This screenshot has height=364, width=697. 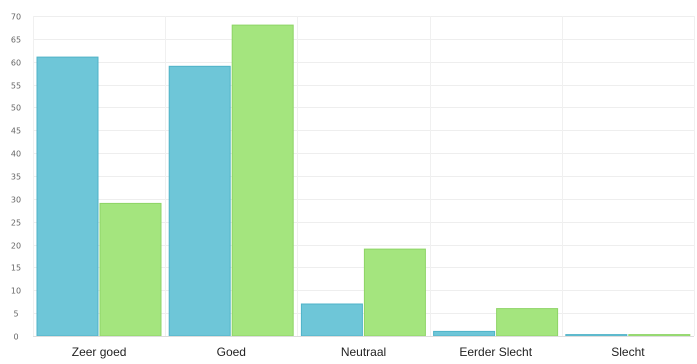 What do you see at coordinates (628, 352) in the screenshot?
I see `x-tick-label: Slecht` at bounding box center [628, 352].